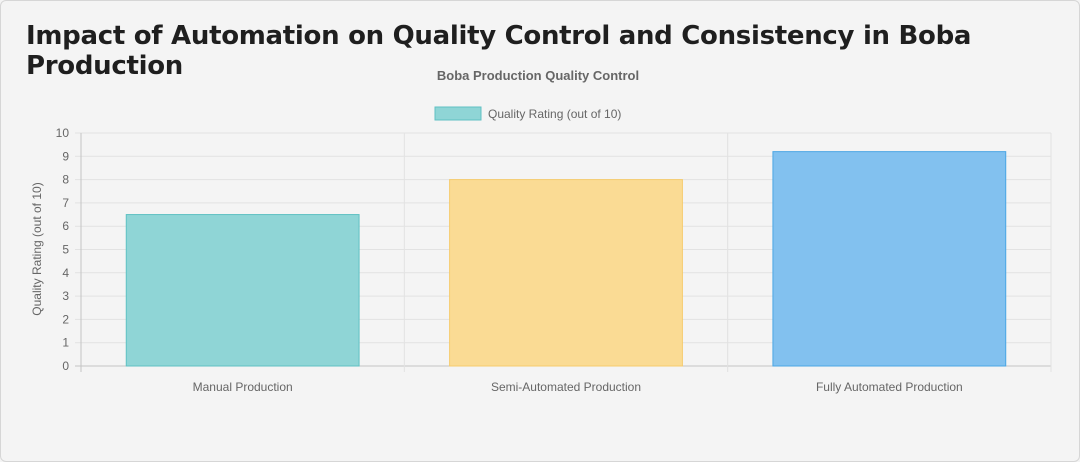 This screenshot has height=462, width=1080. I want to click on y-tick-label: 8, so click(65, 180).